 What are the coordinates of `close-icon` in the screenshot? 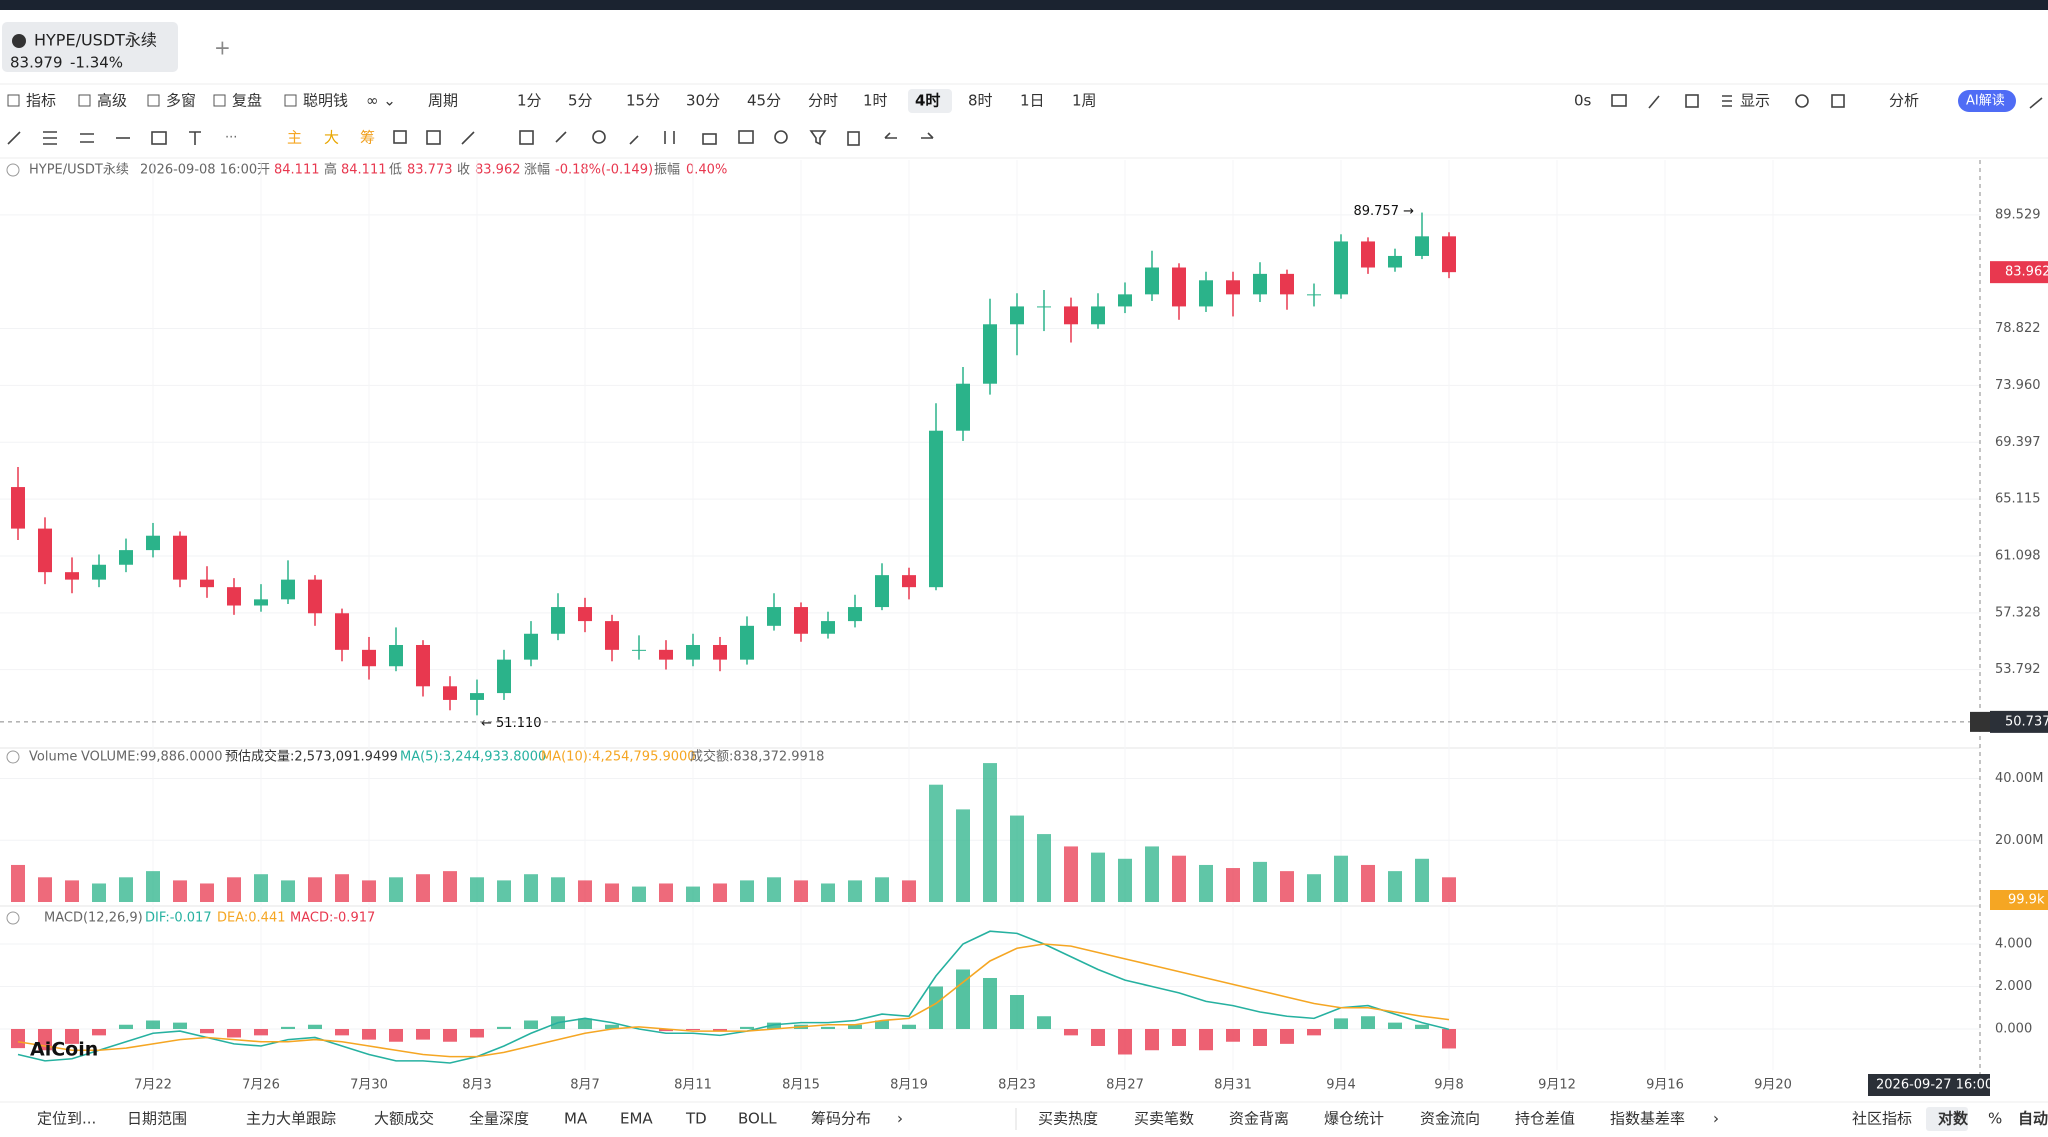 It's located at (19, 41).